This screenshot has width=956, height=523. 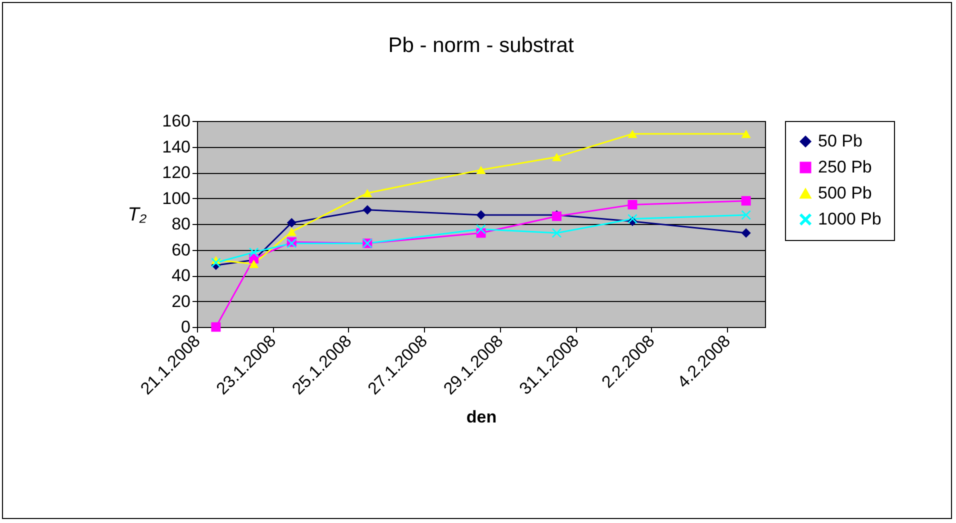 I want to click on legend-label: 500 Pb, so click(x=845, y=193).